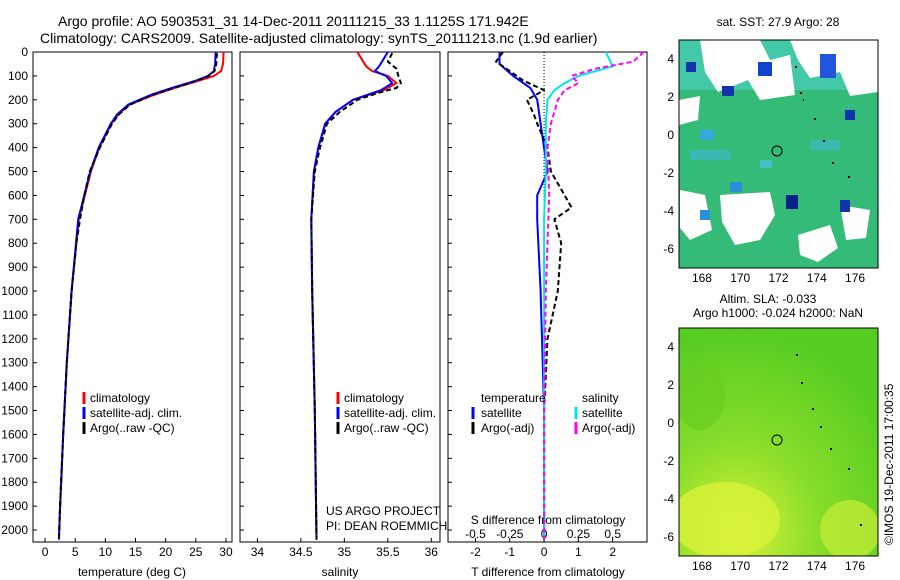 This screenshot has height=580, width=900. I want to click on imos-timestamp: ©IMOS 19-Dec-2011 17:00:35, so click(889, 464).